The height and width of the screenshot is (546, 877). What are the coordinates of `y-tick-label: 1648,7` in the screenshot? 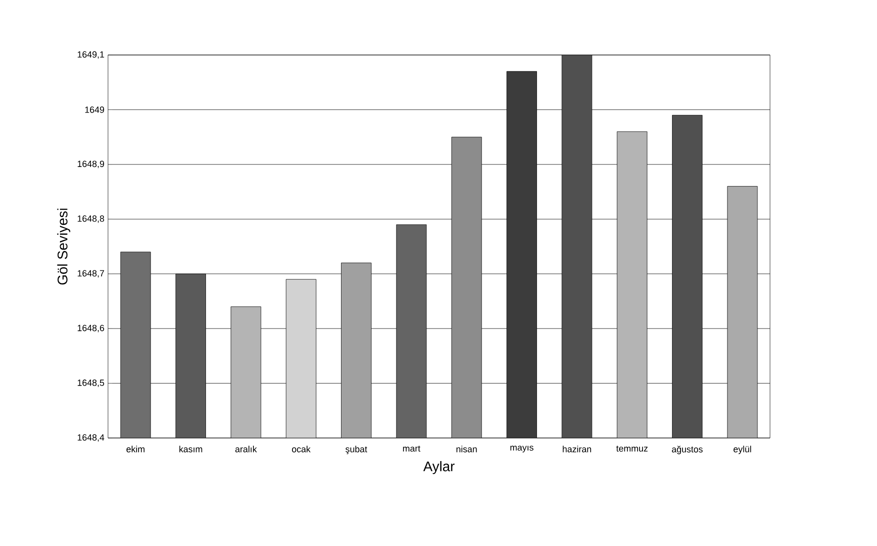 It's located at (91, 274).